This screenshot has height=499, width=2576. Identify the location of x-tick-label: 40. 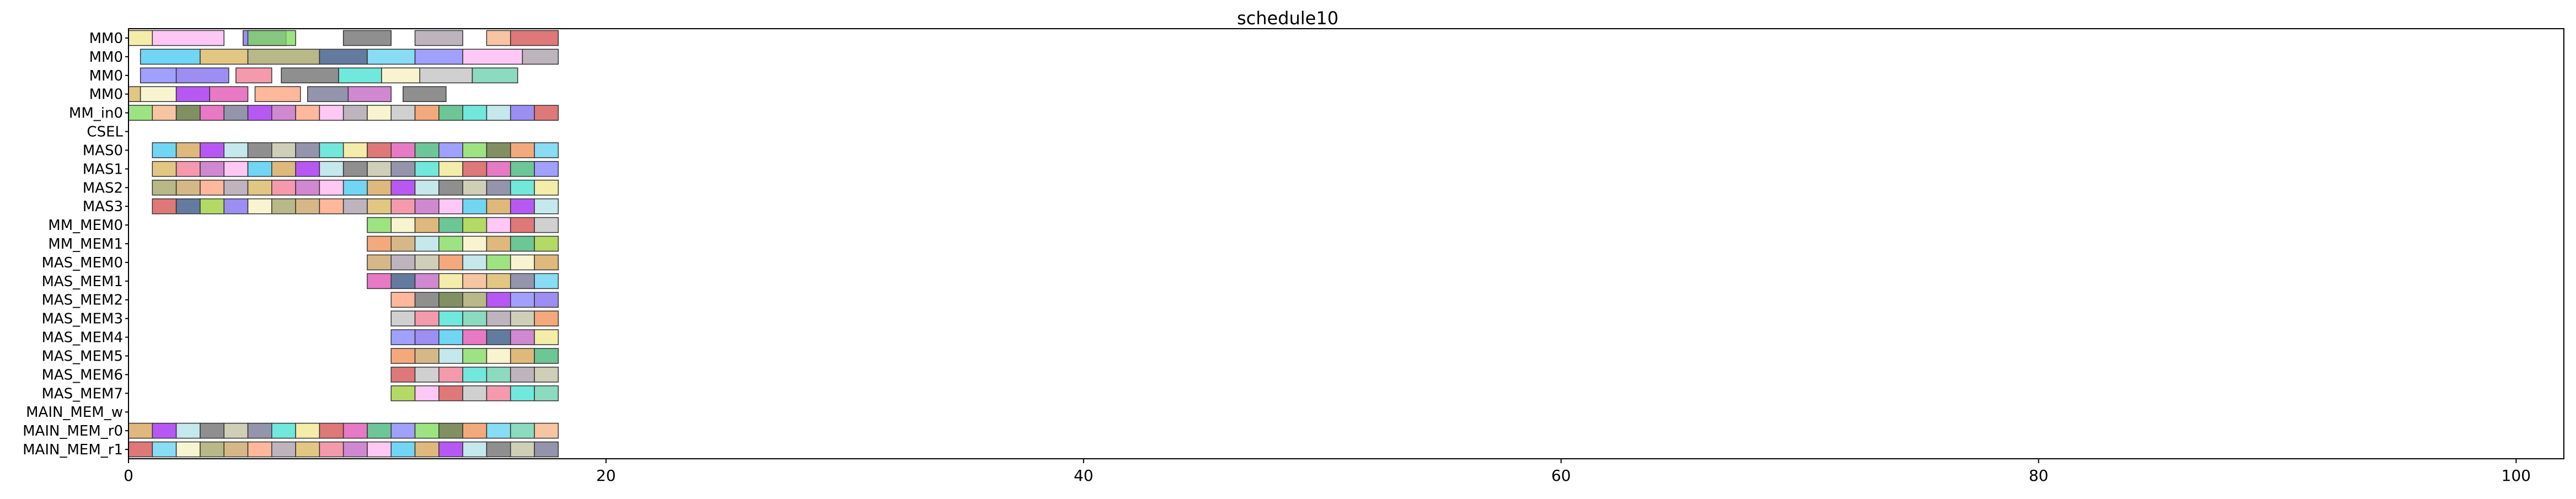
(1084, 475).